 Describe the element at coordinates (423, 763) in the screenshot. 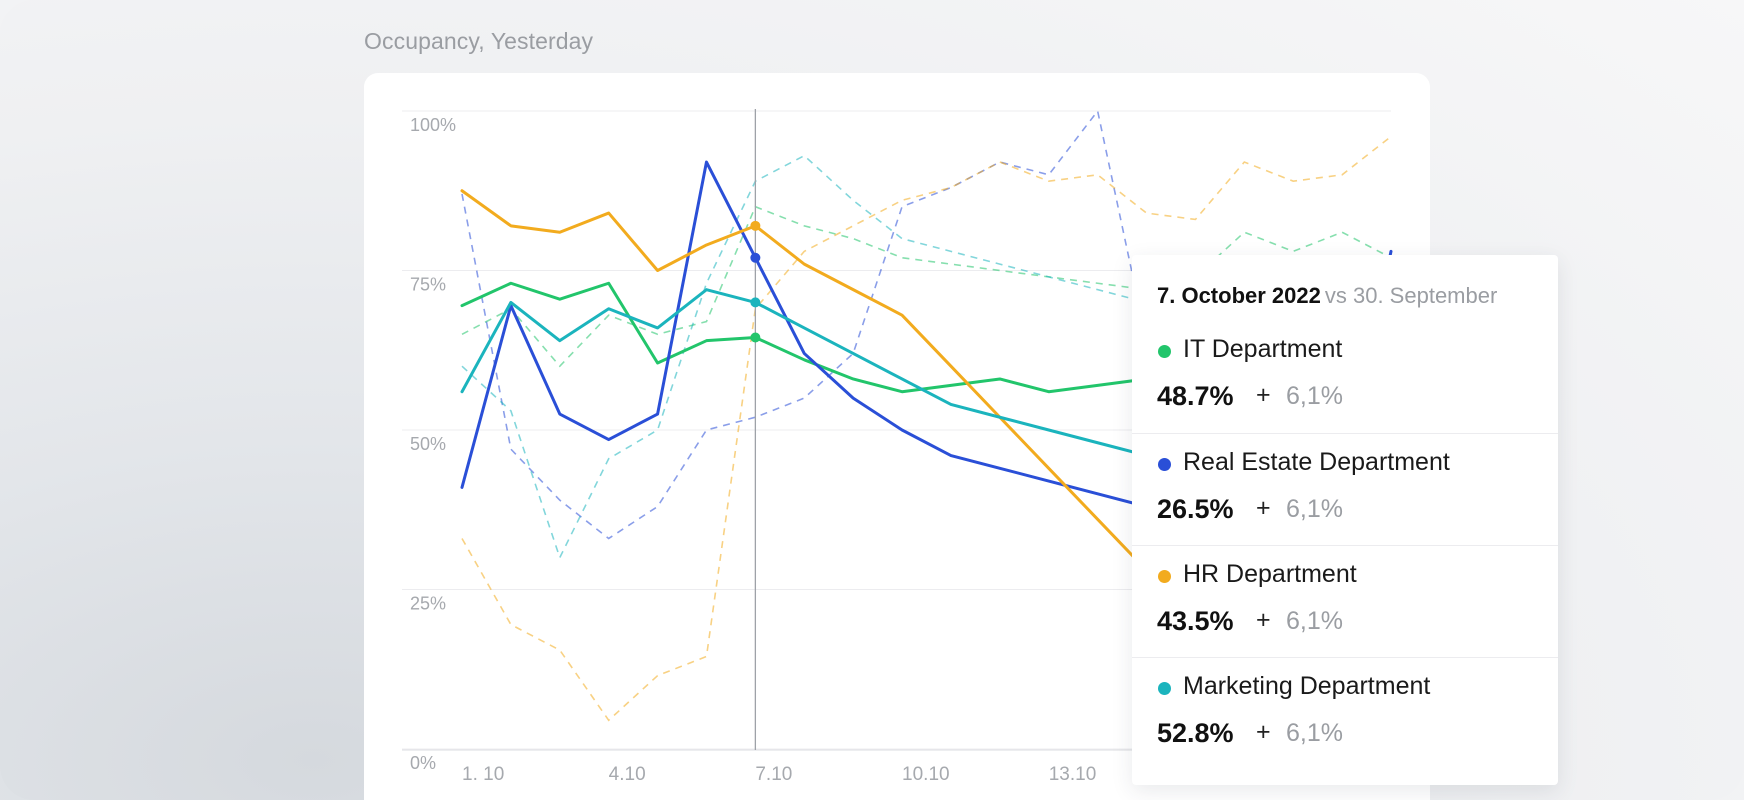

I see `y-tick-label: 0%` at that location.